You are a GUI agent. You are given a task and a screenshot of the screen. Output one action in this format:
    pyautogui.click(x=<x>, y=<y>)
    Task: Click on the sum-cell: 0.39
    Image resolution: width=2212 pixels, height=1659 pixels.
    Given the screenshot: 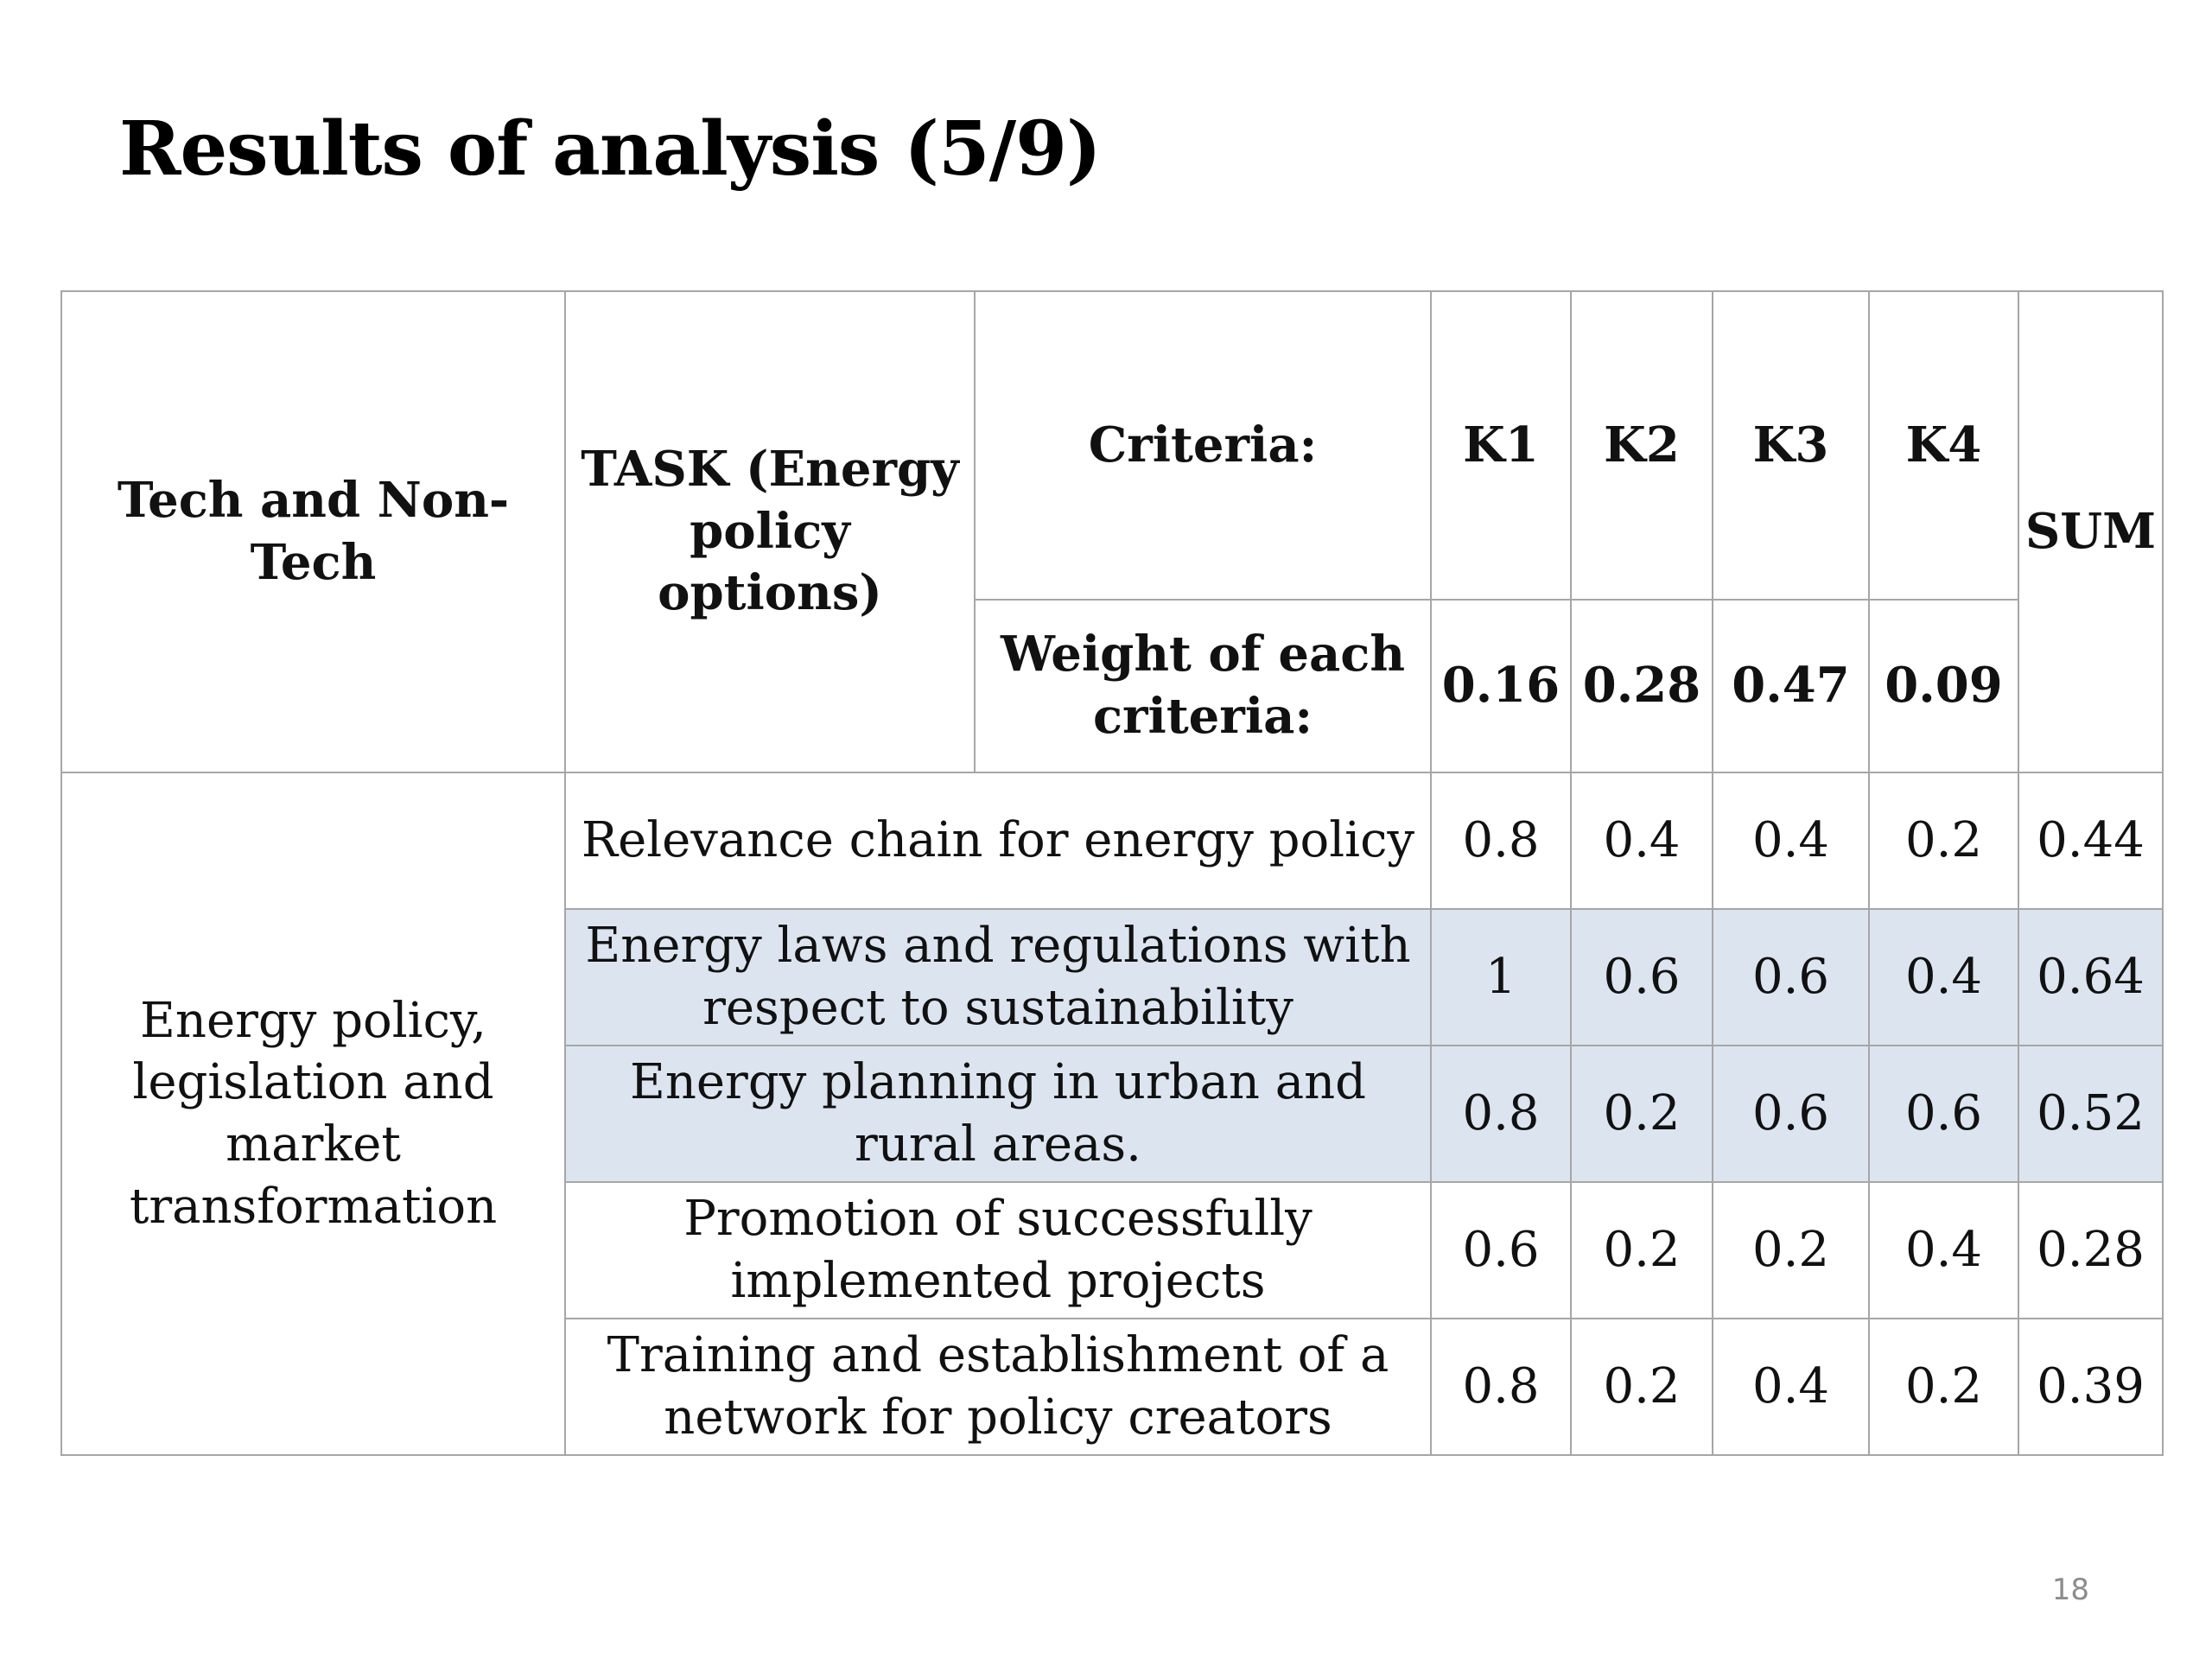 What is the action you would take?
    pyautogui.click(x=2091, y=1387)
    